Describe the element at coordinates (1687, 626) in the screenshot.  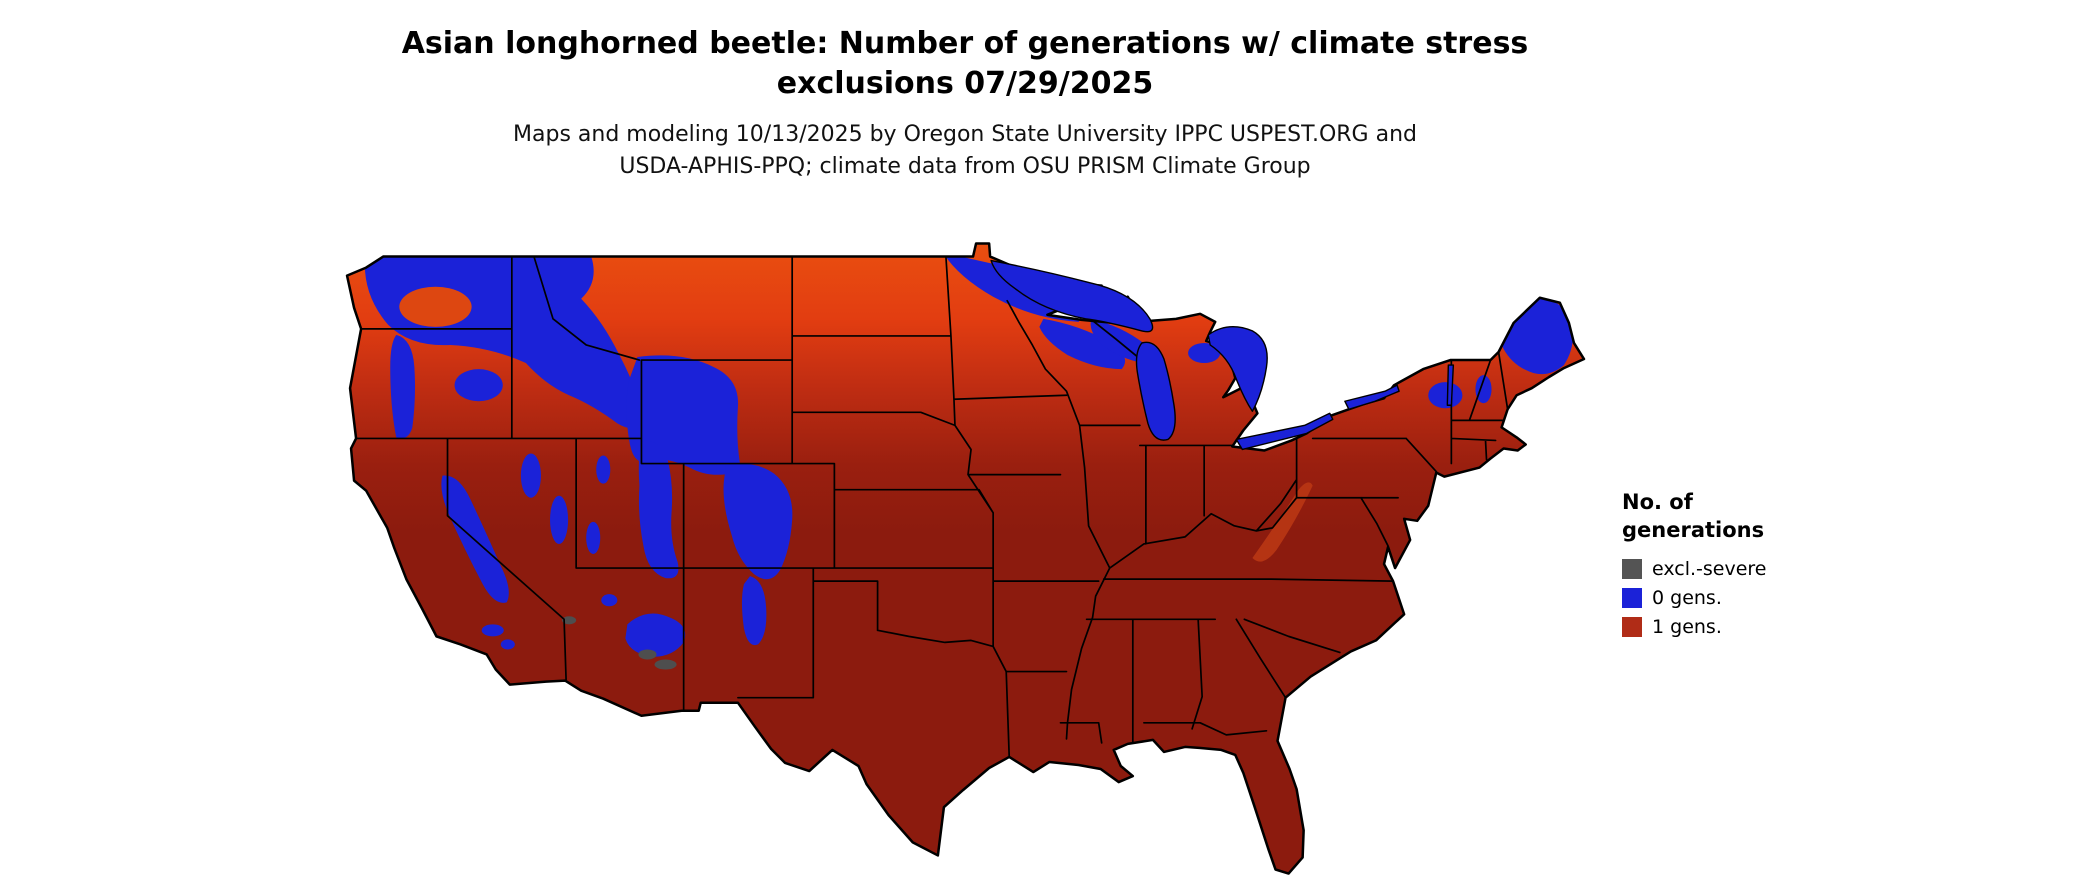
I see `legend-label-1-gens: 1 gens.` at that location.